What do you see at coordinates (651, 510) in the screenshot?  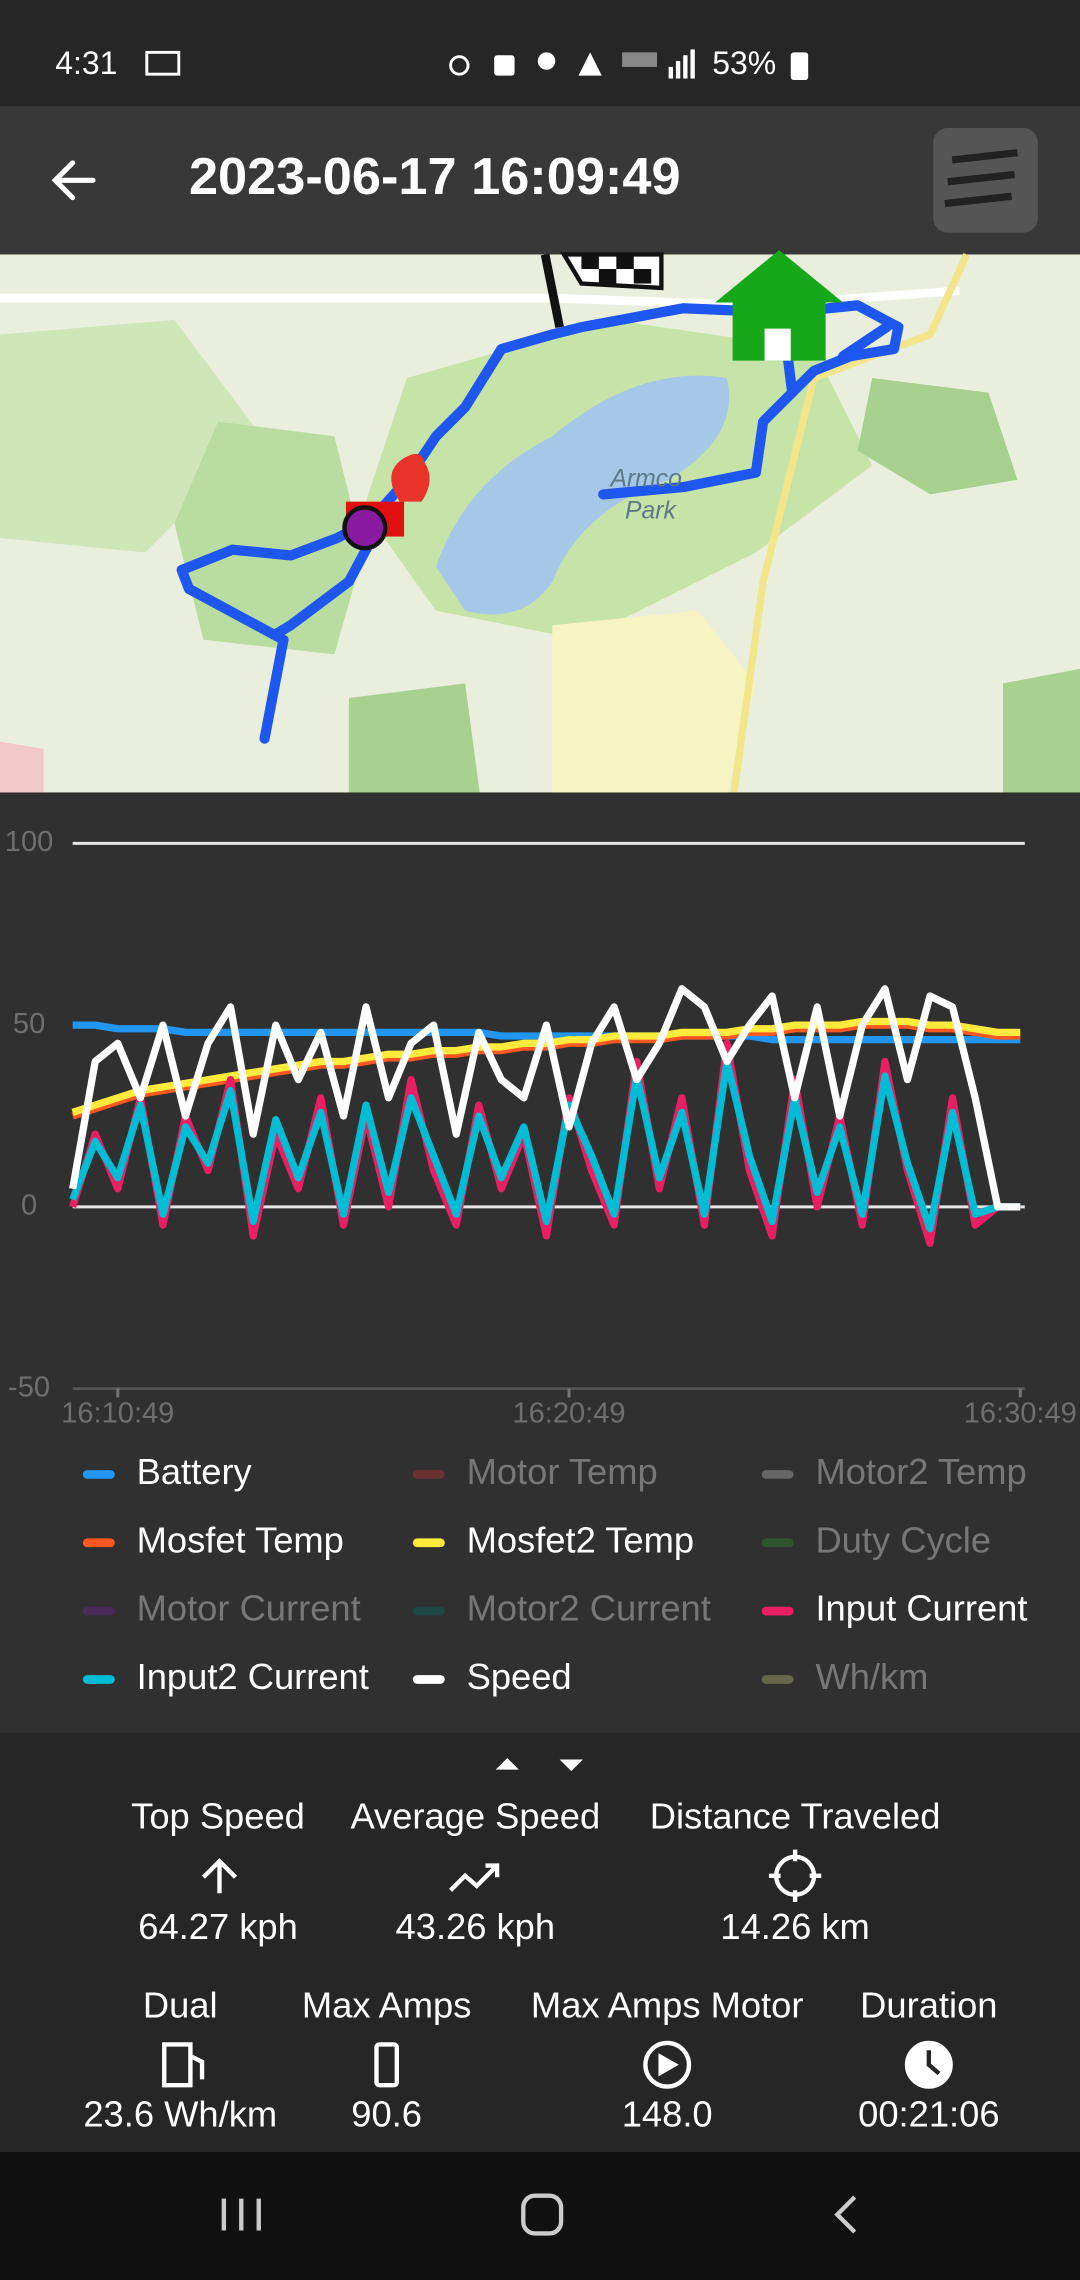 I see `map-label: Park` at bounding box center [651, 510].